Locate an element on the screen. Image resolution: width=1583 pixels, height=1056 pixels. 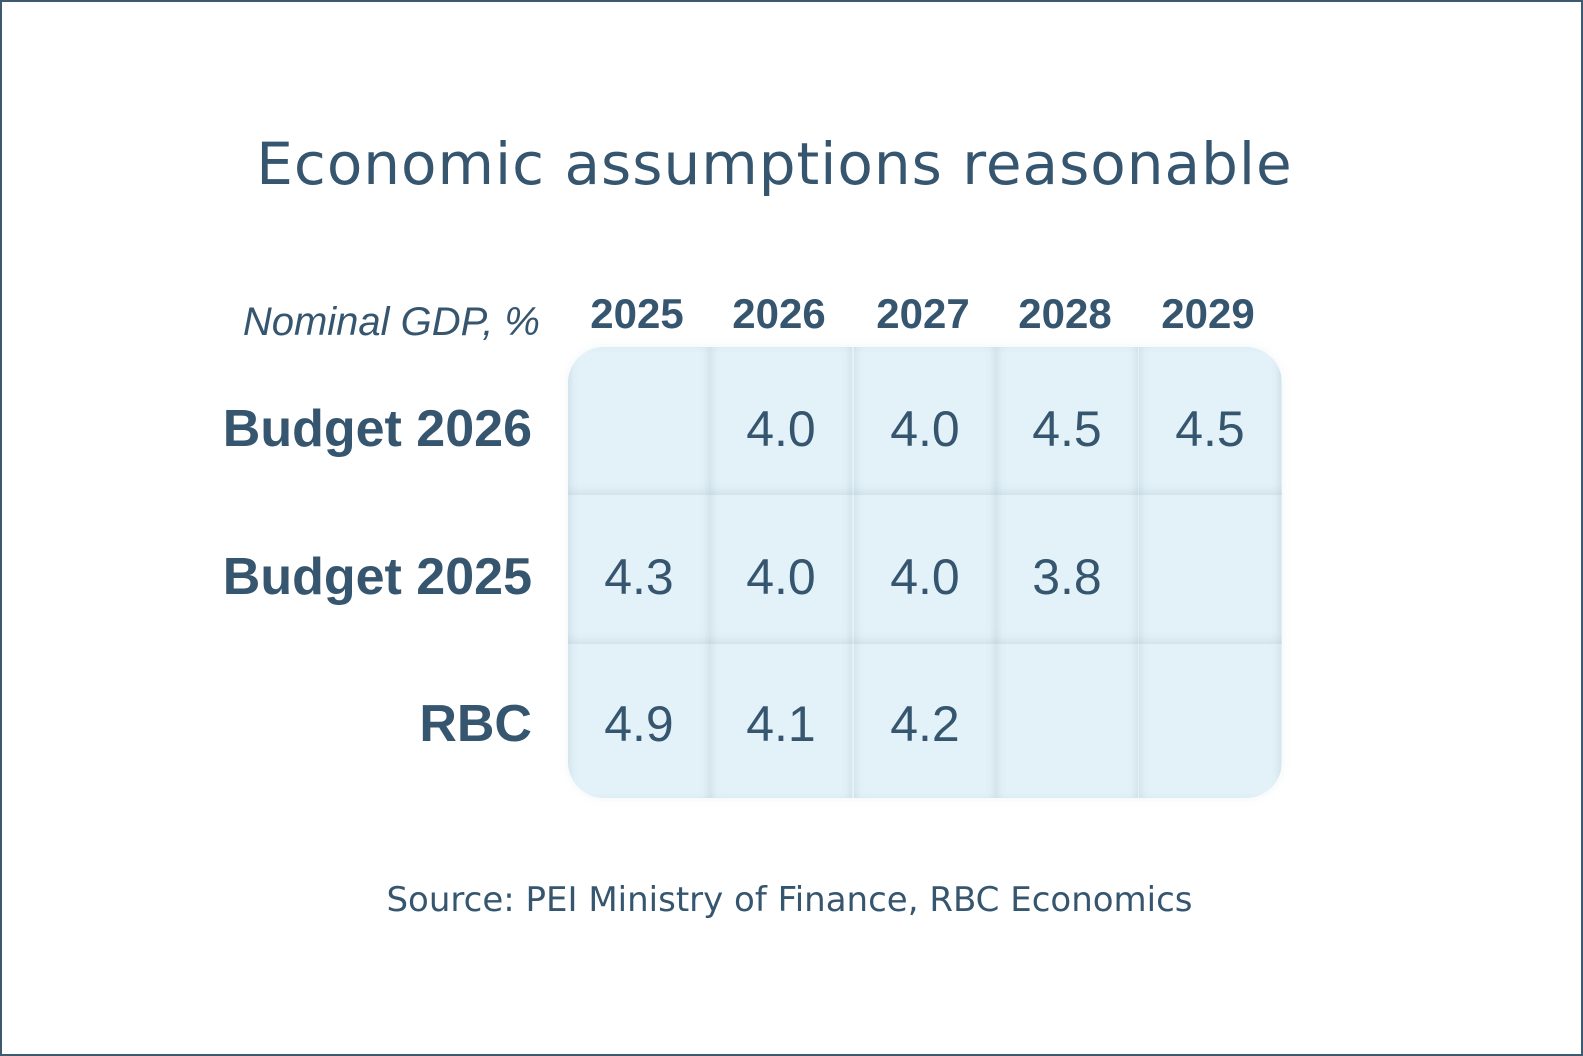
unit-label: Nominal GDP, % is located at coordinates (391, 322).